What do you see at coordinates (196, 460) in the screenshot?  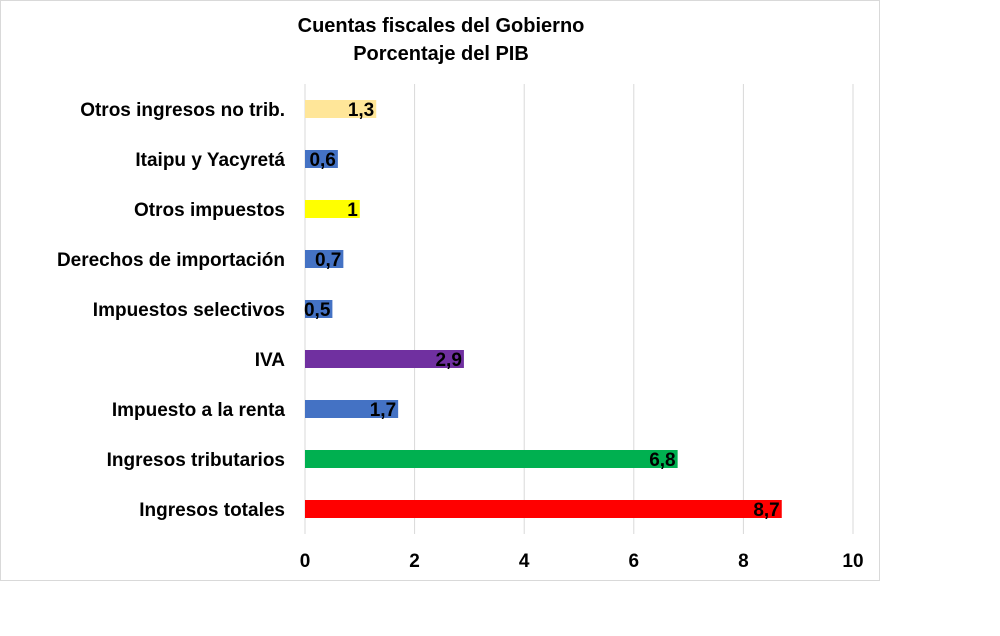 I see `category-label: Ingresos tributarios` at bounding box center [196, 460].